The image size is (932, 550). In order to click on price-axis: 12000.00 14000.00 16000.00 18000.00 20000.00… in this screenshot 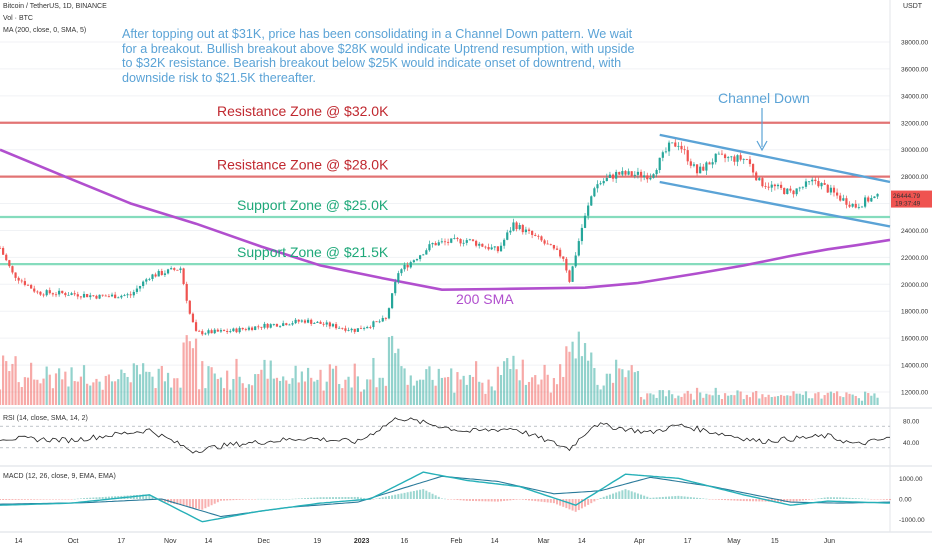, I will do `click(911, 282)`.